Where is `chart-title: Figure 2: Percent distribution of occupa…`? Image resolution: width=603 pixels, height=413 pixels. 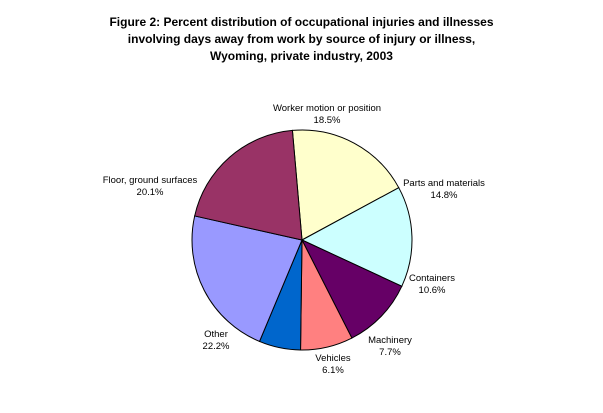 chart-title: Figure 2: Percent distribution of occupa… is located at coordinates (301, 39).